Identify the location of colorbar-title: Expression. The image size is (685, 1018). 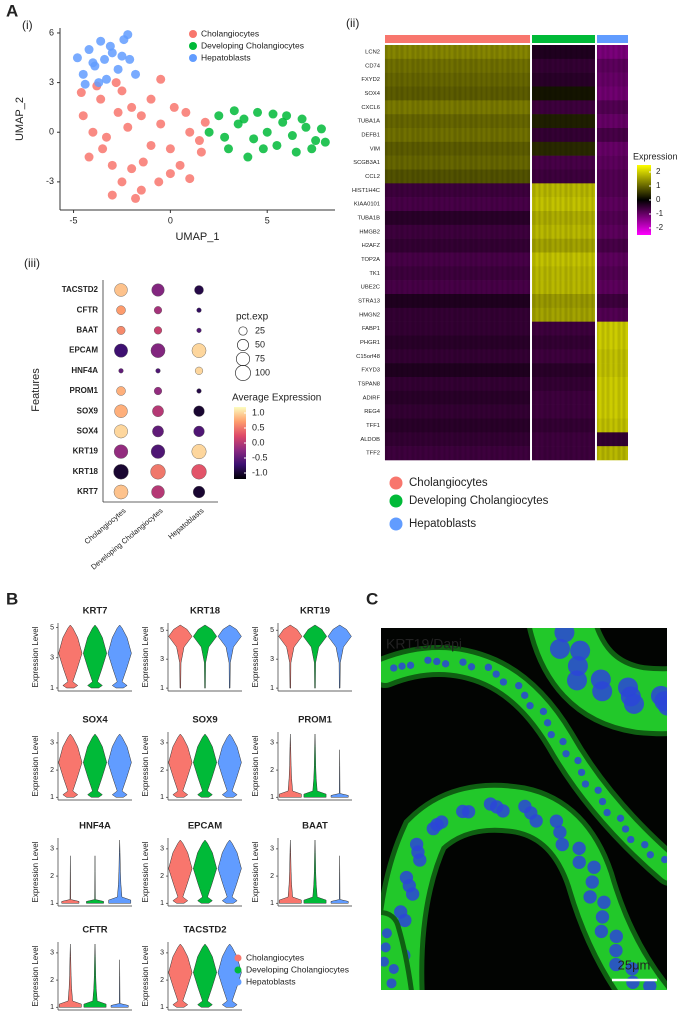
(655, 156).